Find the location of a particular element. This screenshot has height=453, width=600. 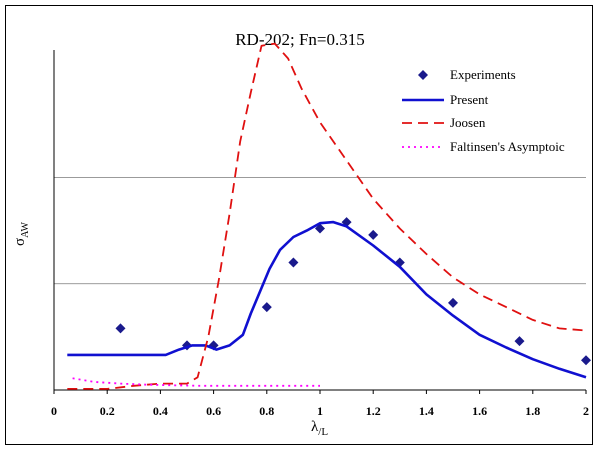

x-tick-label: 0.8 is located at coordinates (266, 411).